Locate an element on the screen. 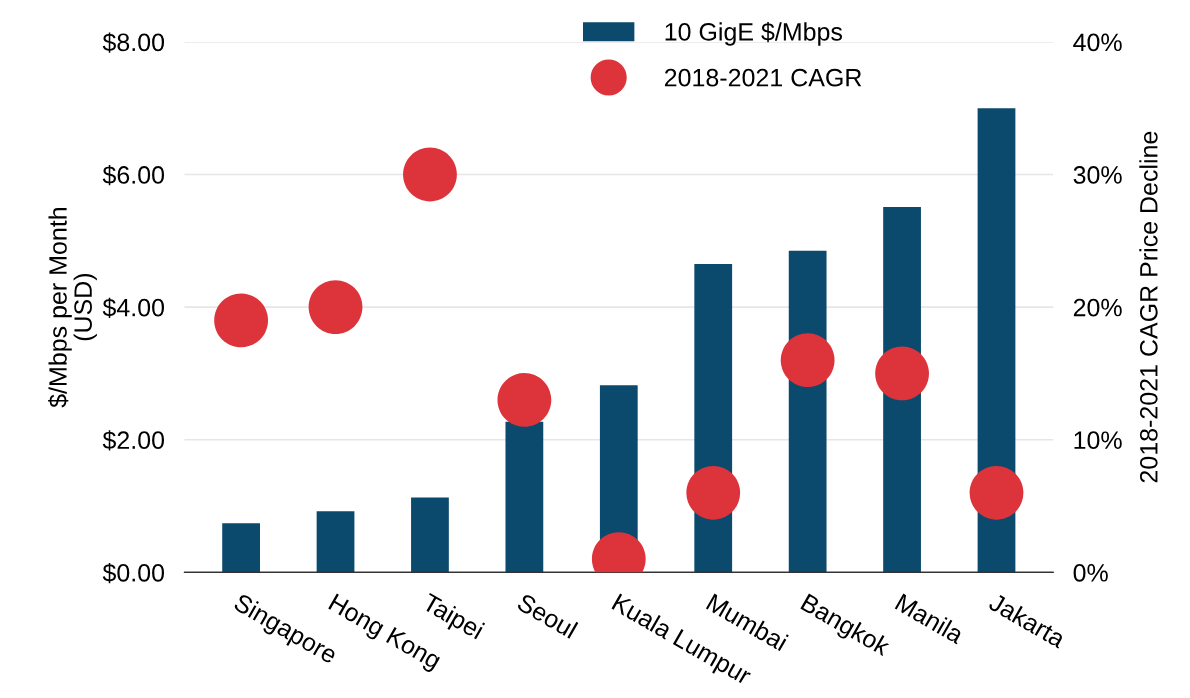 The width and height of the screenshot is (1190, 698). y2-tick-label: 40% is located at coordinates (1097, 42).